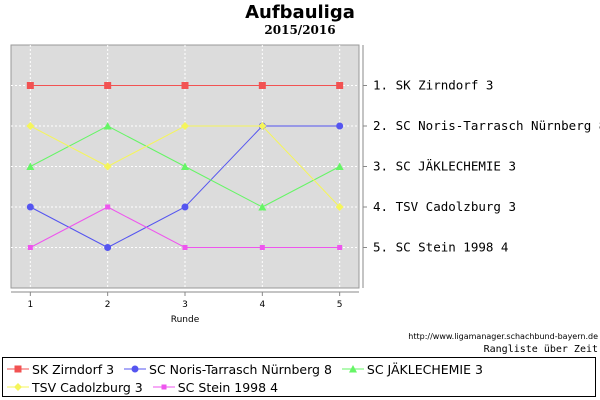 This screenshot has height=400, width=600. I want to click on x-tick-label: 4, so click(262, 305).